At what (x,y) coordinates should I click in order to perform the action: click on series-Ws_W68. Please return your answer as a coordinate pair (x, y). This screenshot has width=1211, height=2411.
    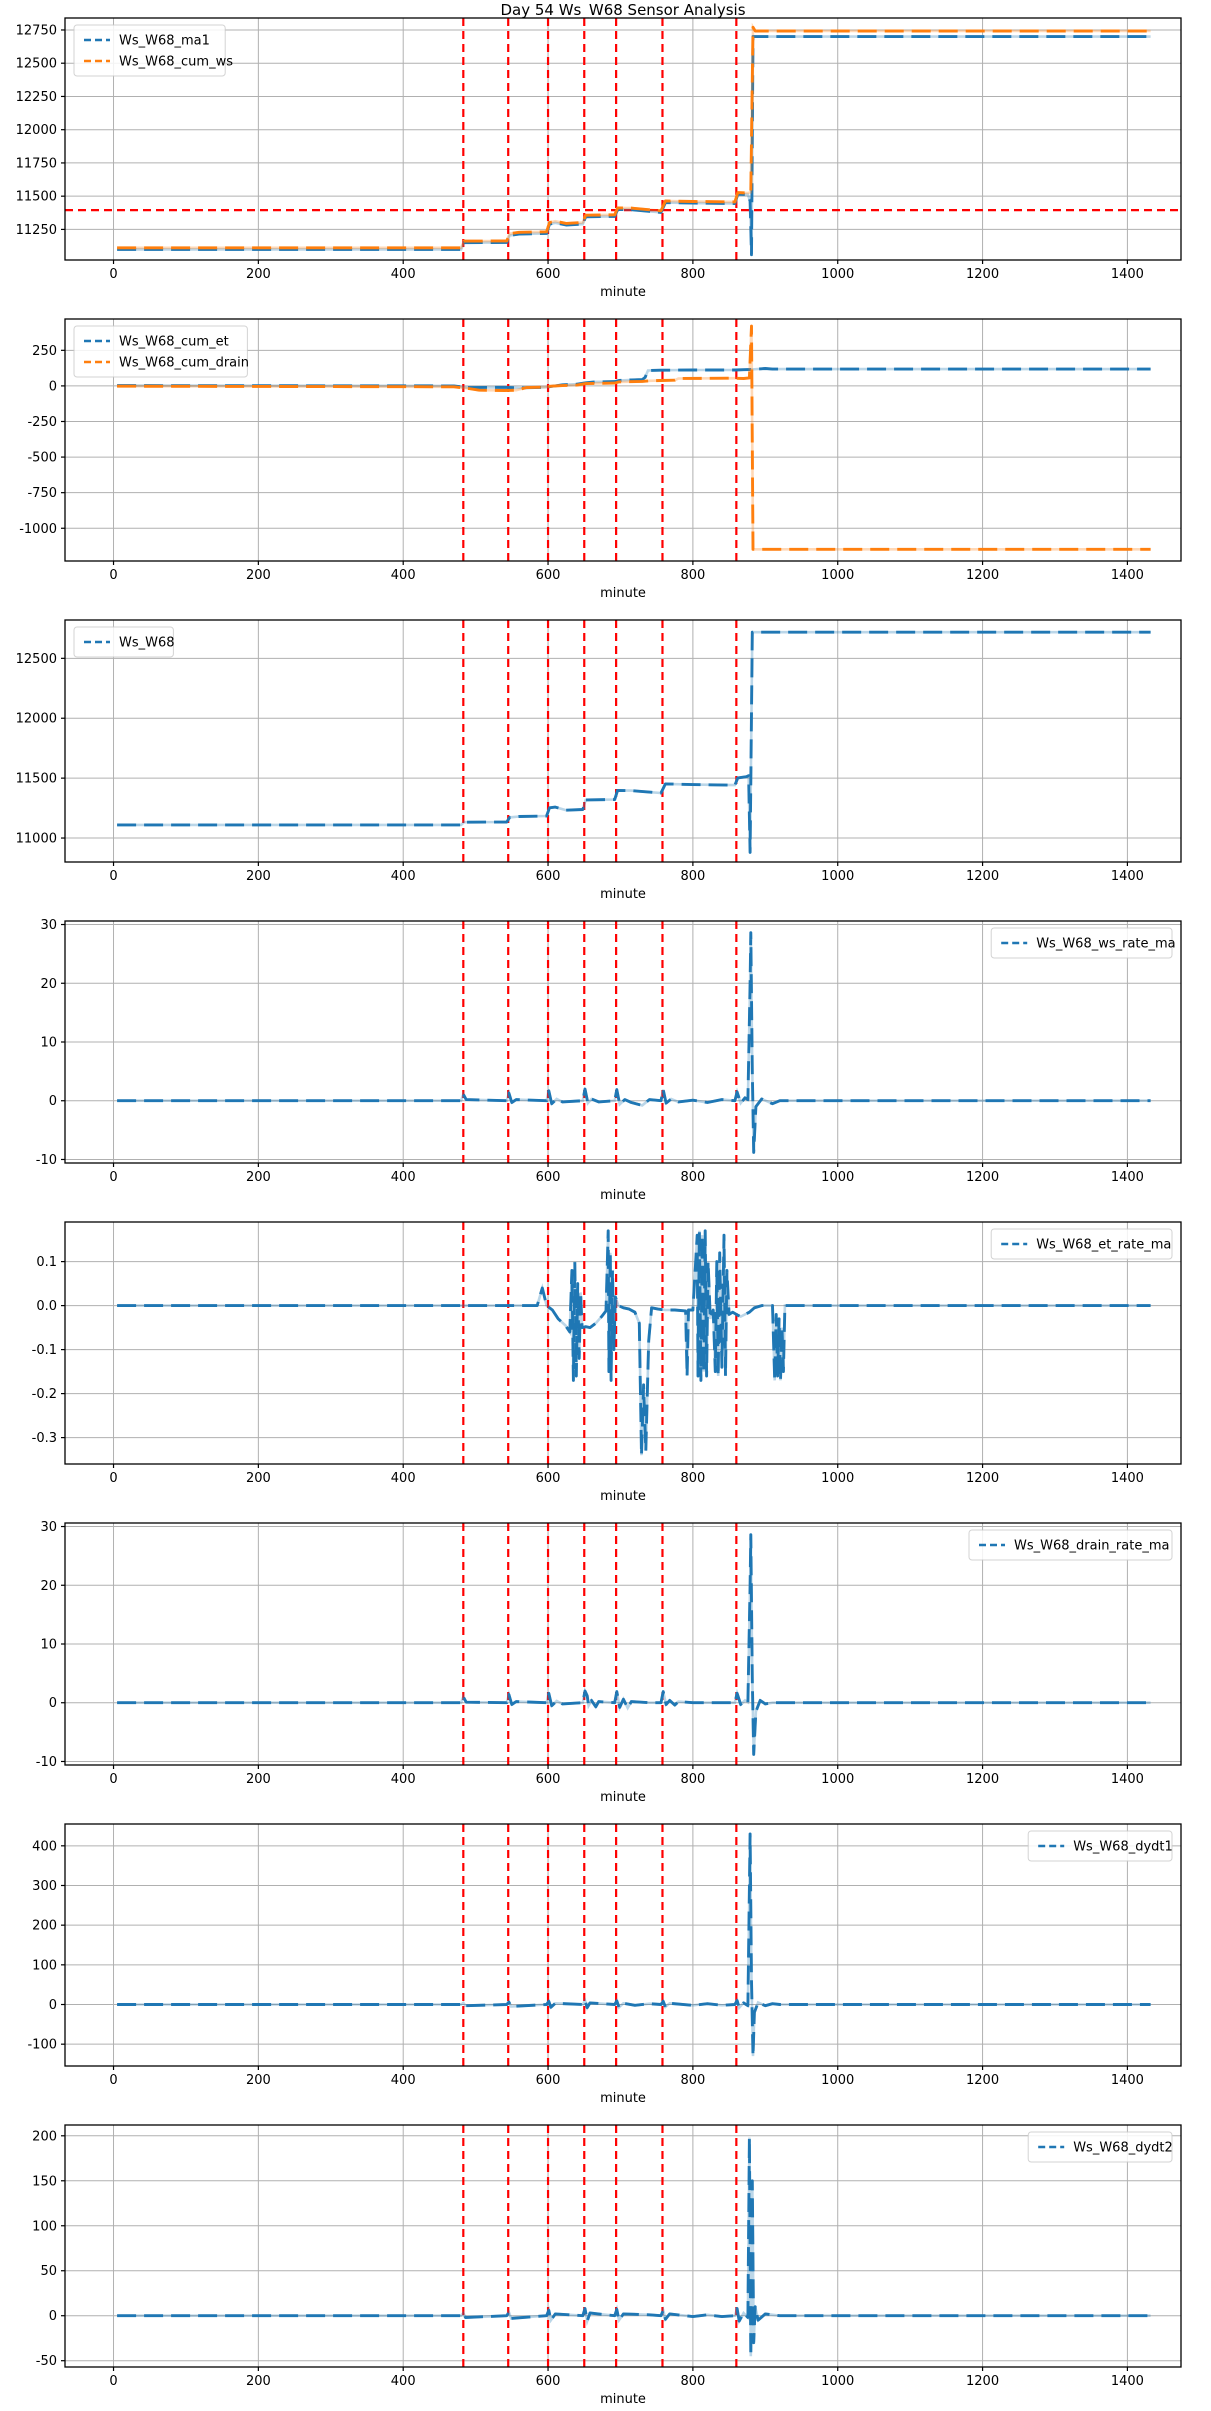
    Looking at the image, I should click on (634, 742).